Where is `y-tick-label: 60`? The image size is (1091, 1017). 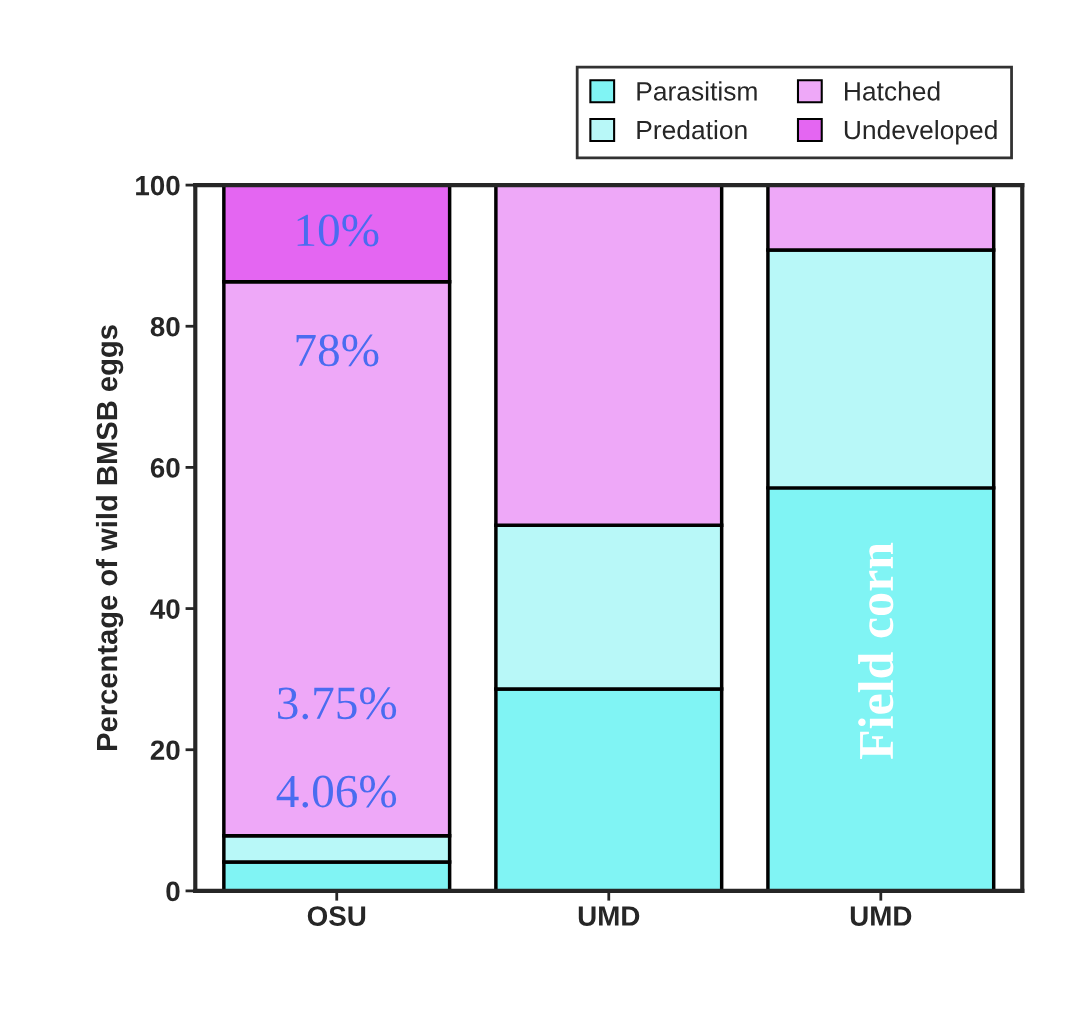 y-tick-label: 60 is located at coordinates (165, 468).